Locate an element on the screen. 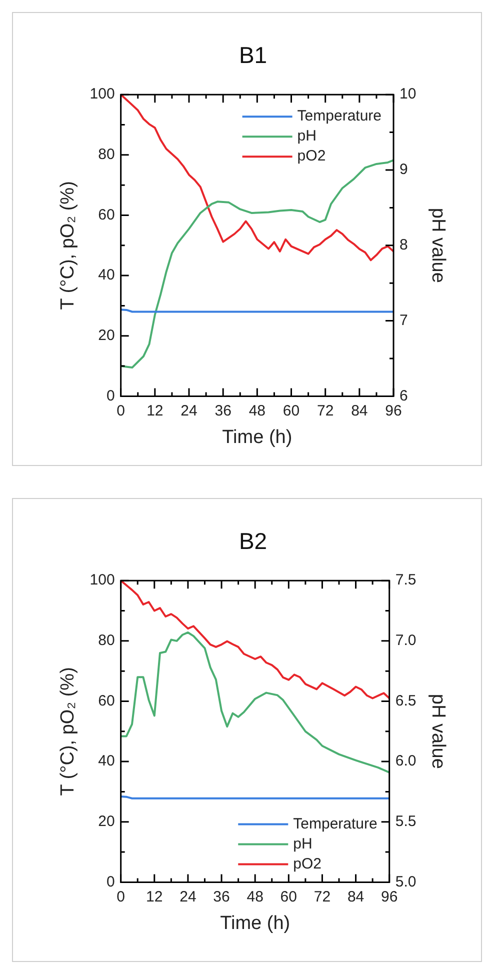 The image size is (484, 976). y2-tick-label: 9 is located at coordinates (404, 169).